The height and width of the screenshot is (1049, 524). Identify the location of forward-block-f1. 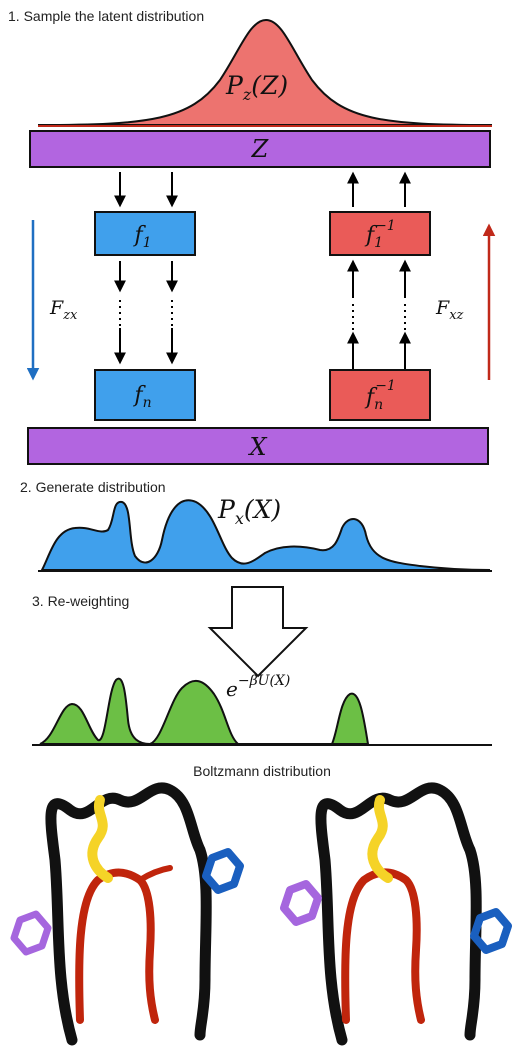
(145, 233).